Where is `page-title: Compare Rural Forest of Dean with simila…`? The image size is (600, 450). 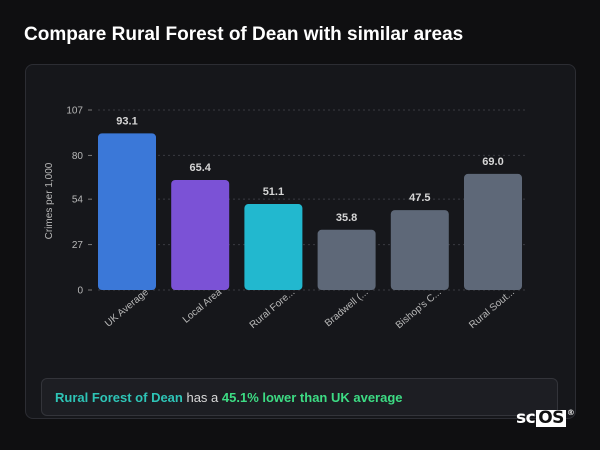 page-title: Compare Rural Forest of Dean with simila… is located at coordinates (244, 34).